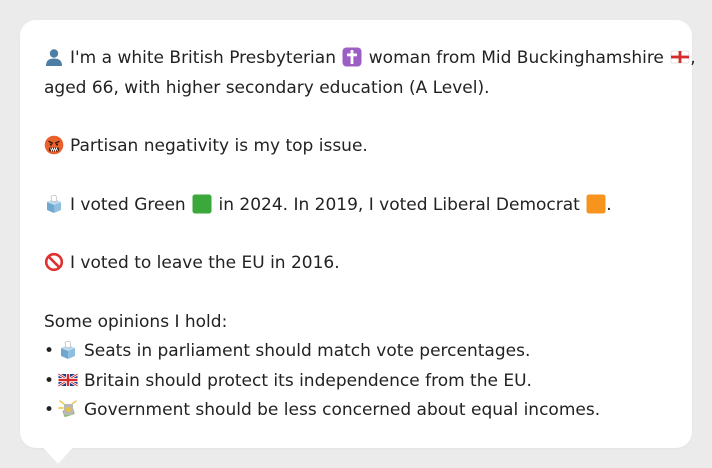 Image resolution: width=712 pixels, height=468 pixels. Describe the element at coordinates (680, 57) in the screenshot. I see `england-flag-icon` at that location.